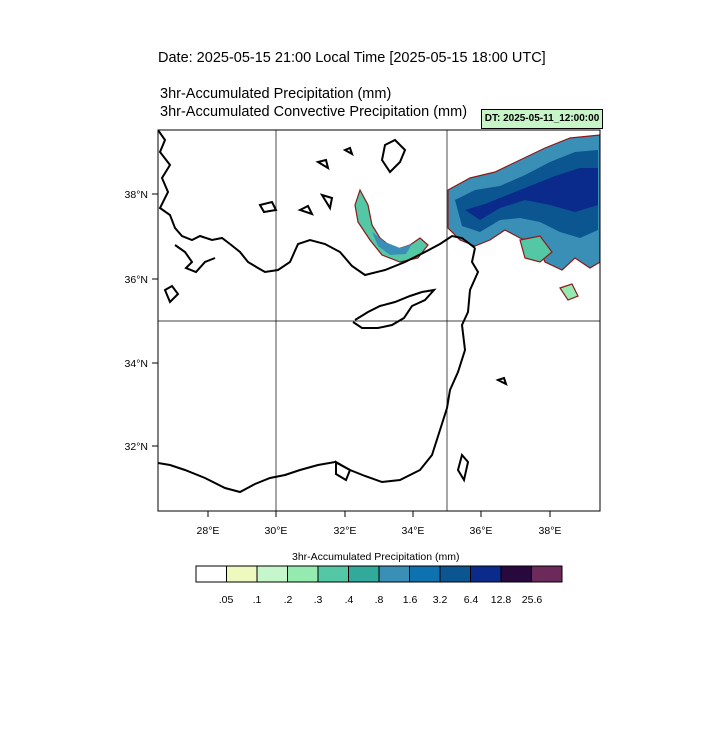  Describe the element at coordinates (345, 531) in the screenshot. I see `lon-tick-label: 32°E` at that location.